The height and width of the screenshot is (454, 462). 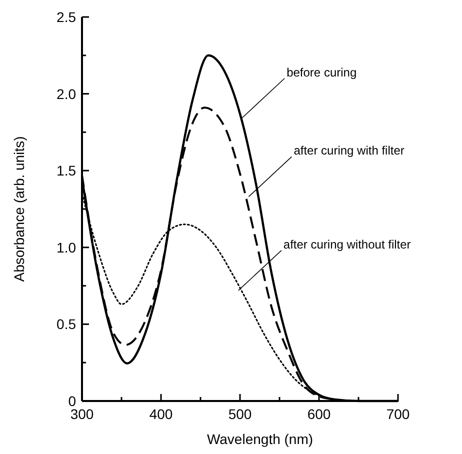 I want to click on annotation: after curing without filter, so click(x=347, y=244).